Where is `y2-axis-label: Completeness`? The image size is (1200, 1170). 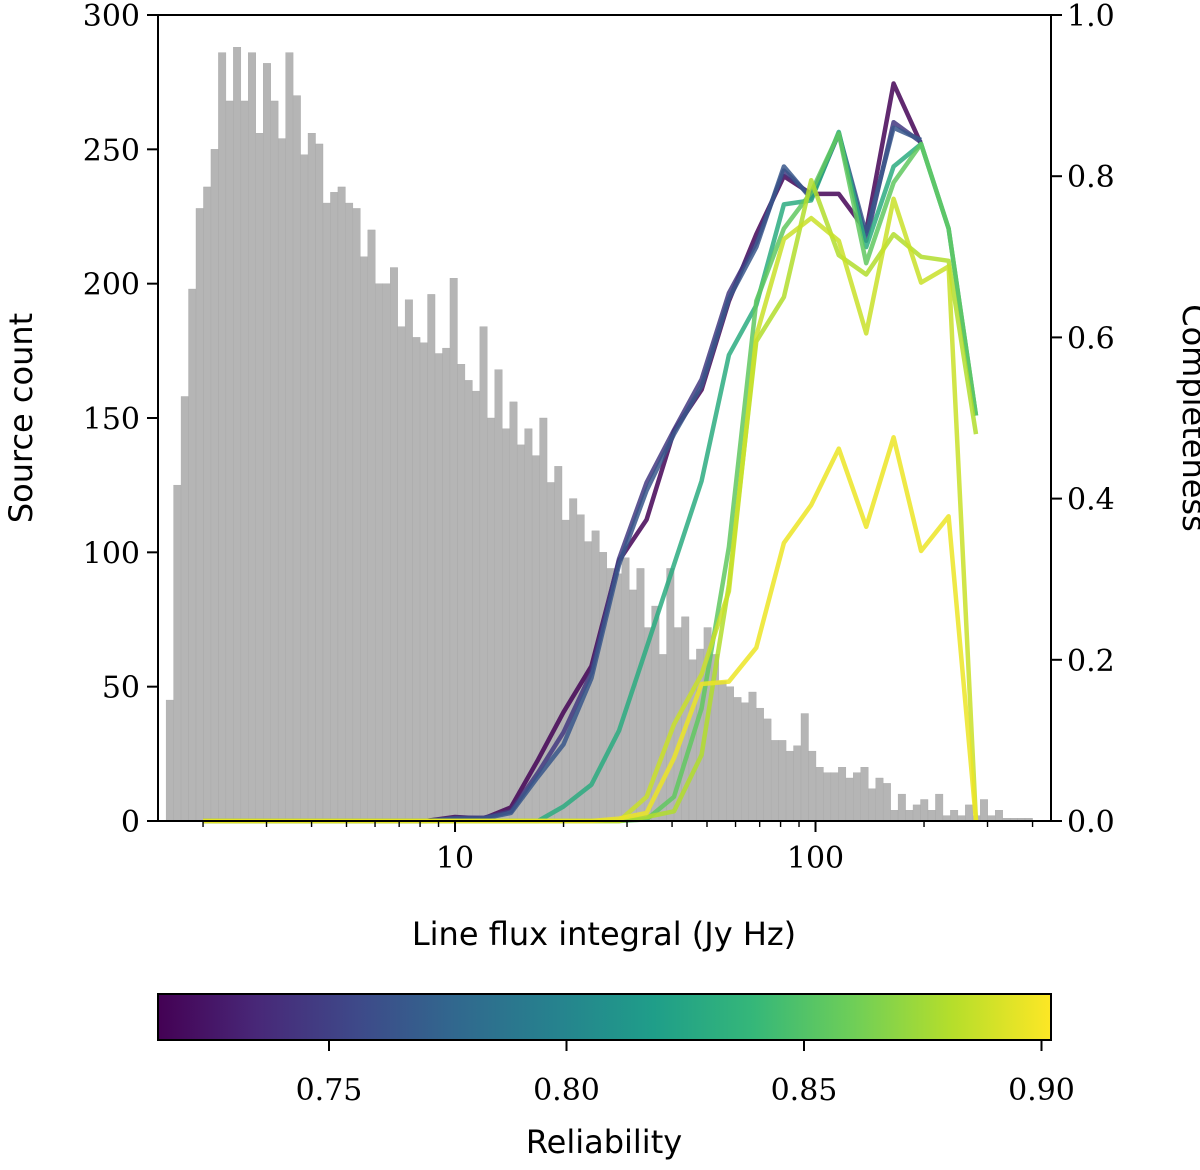
y2-axis-label: Completeness is located at coordinates (1187, 418).